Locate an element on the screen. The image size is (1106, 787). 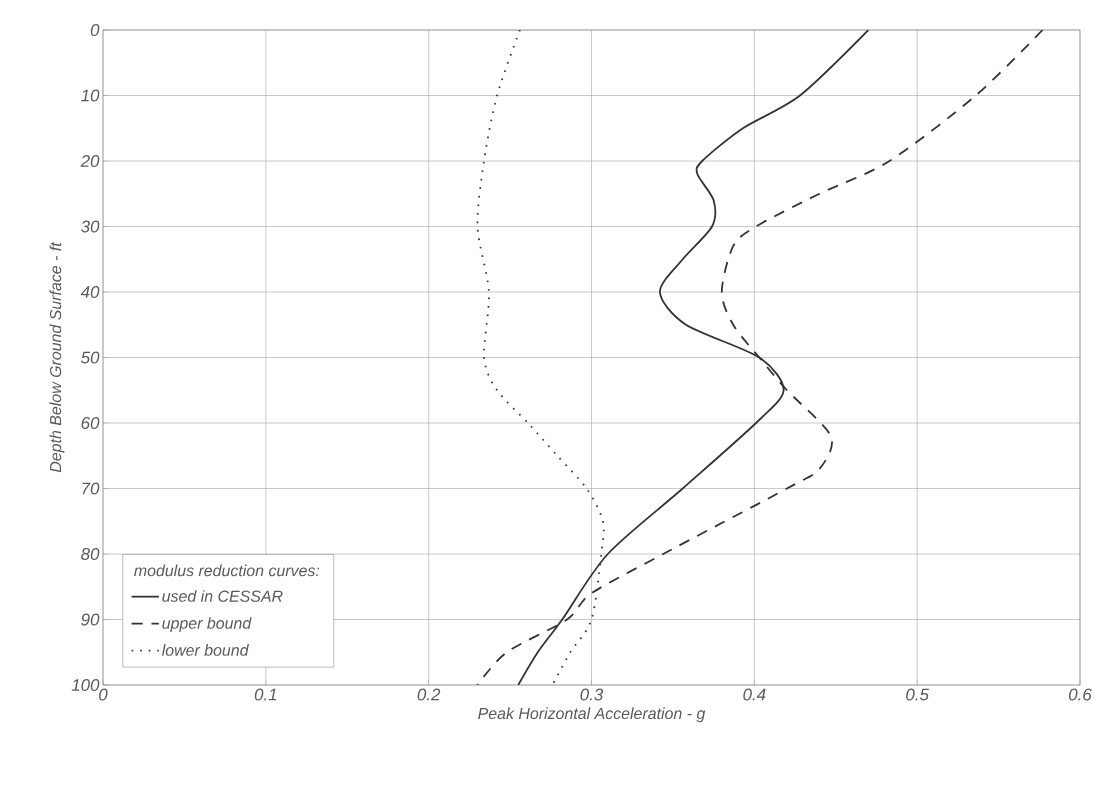
y-tick-label: 50 is located at coordinates (90, 357).